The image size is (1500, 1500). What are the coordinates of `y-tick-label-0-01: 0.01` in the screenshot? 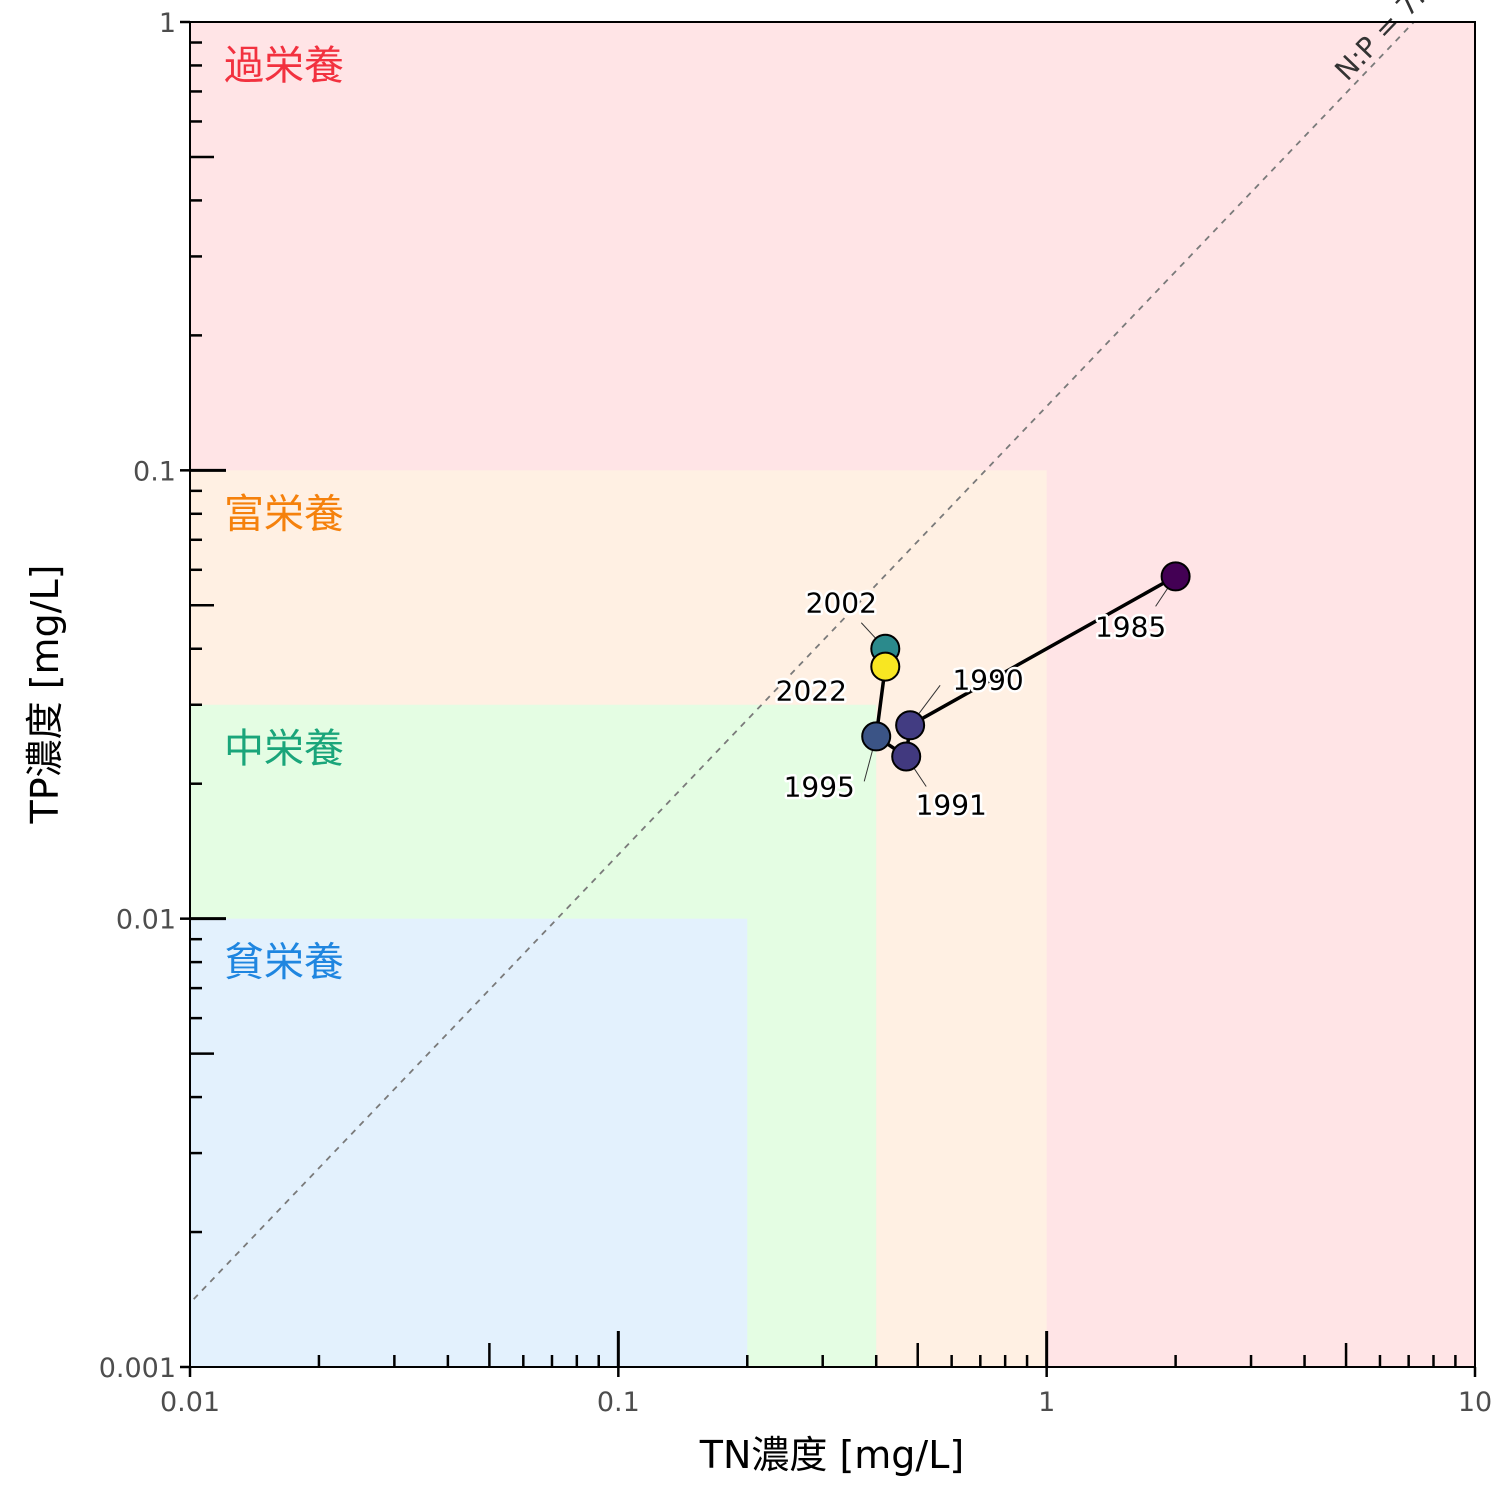 It's located at (146, 920).